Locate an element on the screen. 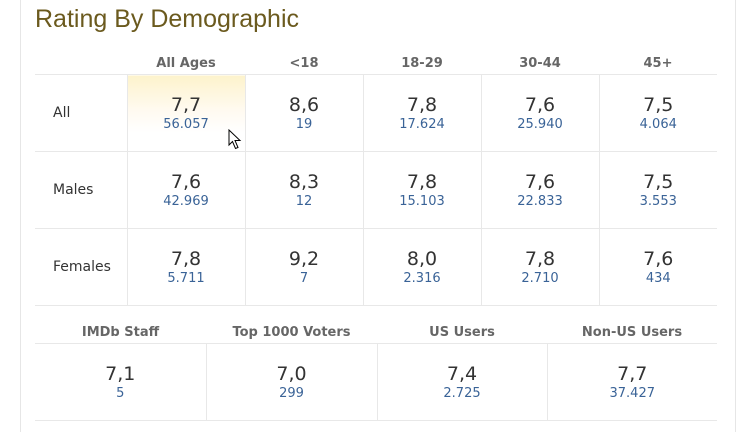  votes-link: 5.711 is located at coordinates (186, 278).